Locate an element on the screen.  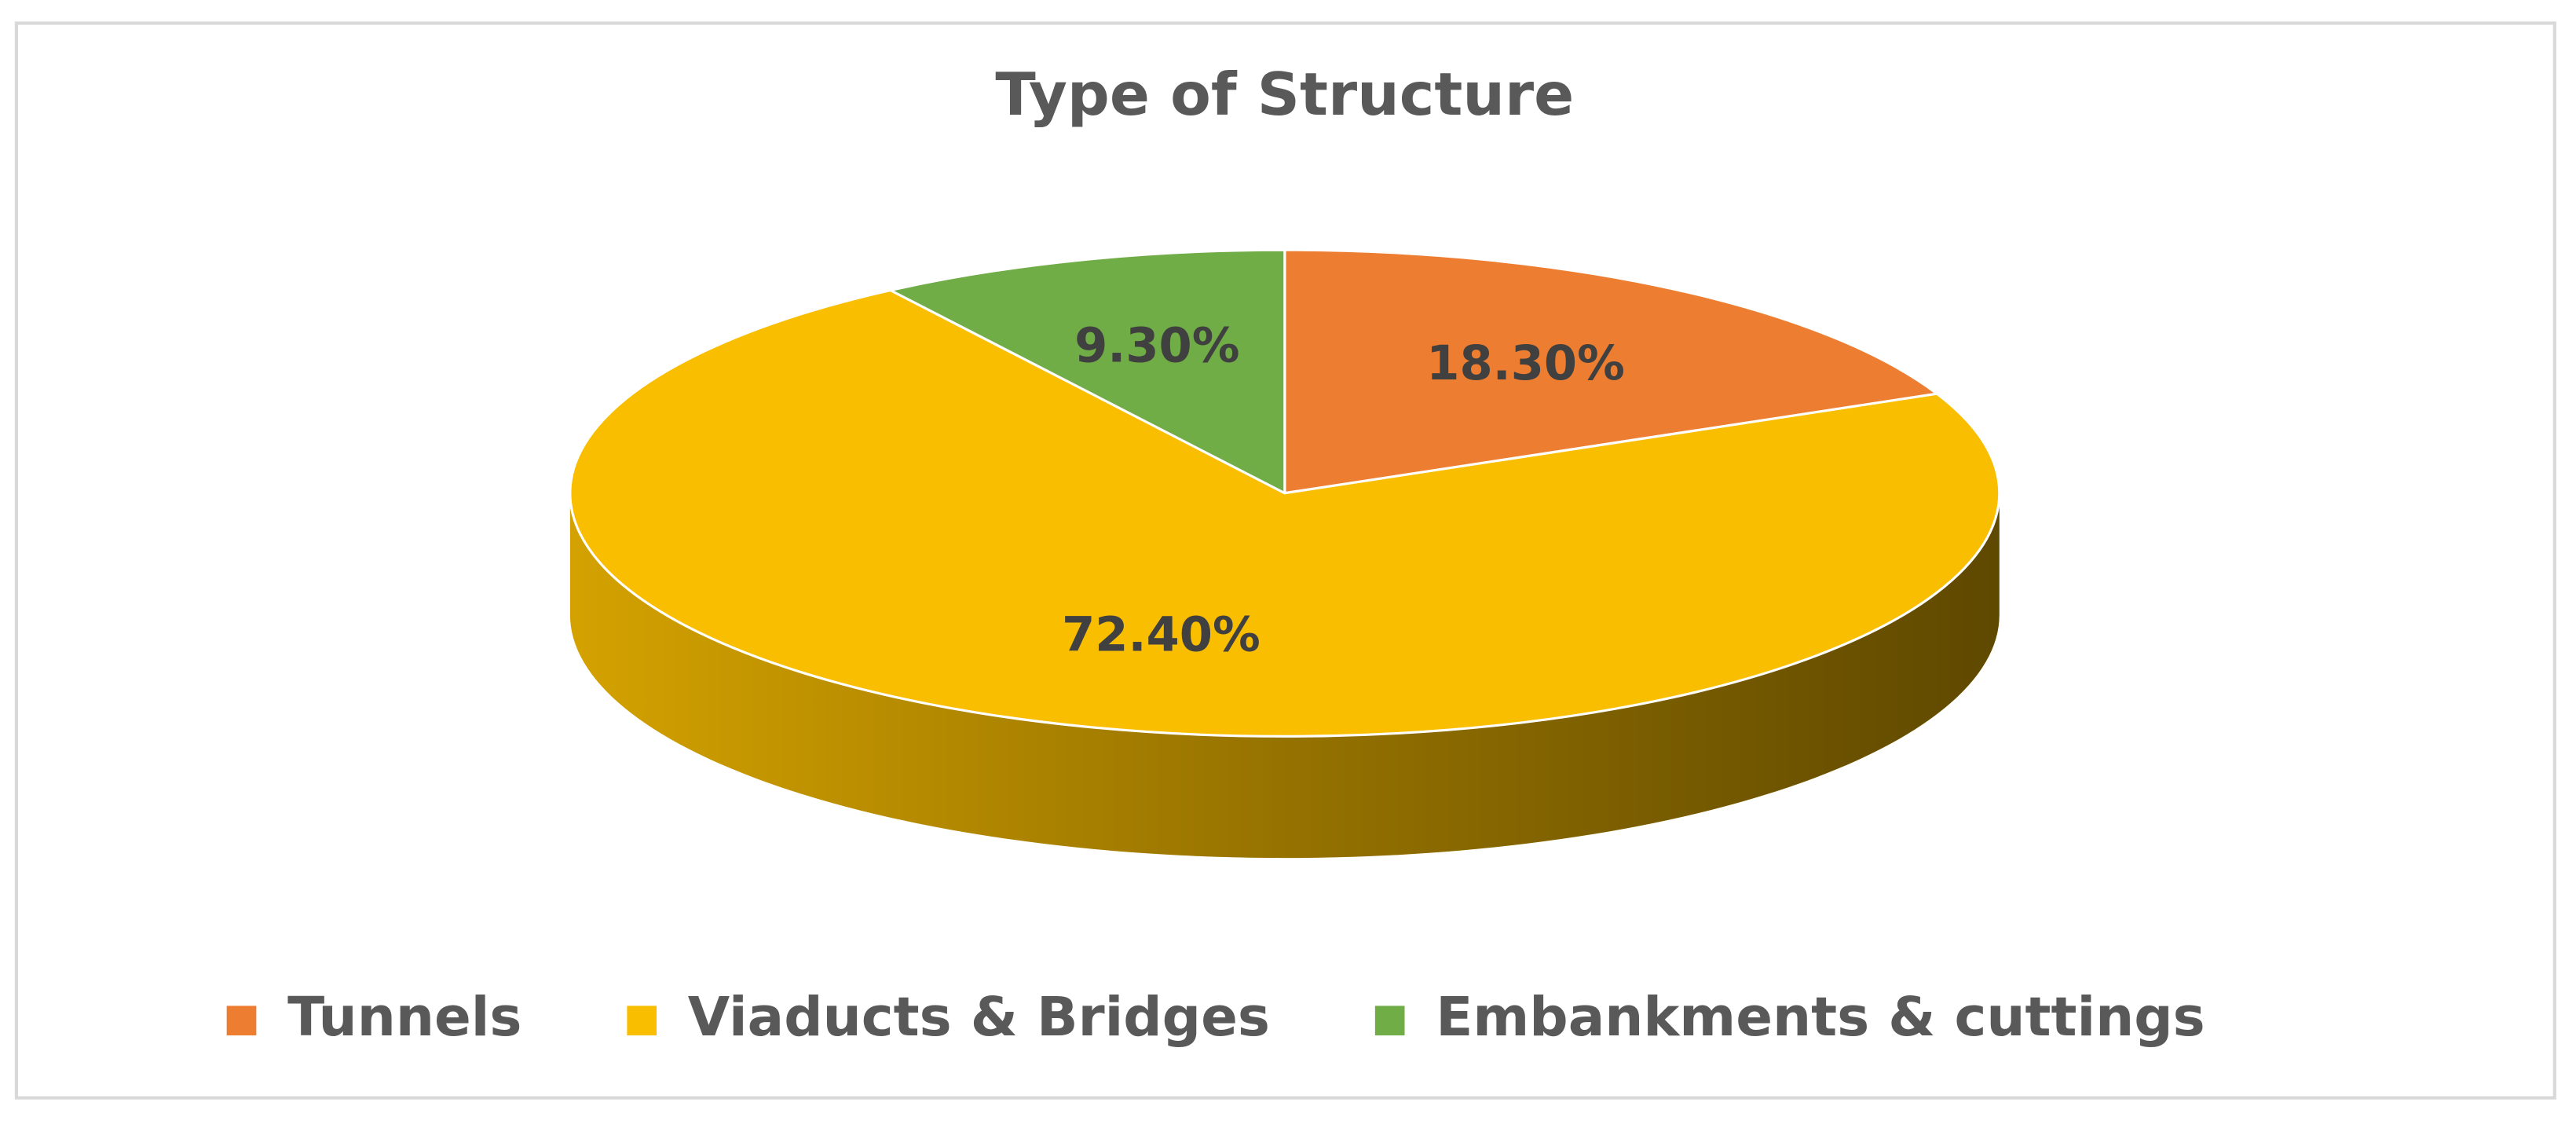
data-label: 18.30% is located at coordinates (1526, 363).